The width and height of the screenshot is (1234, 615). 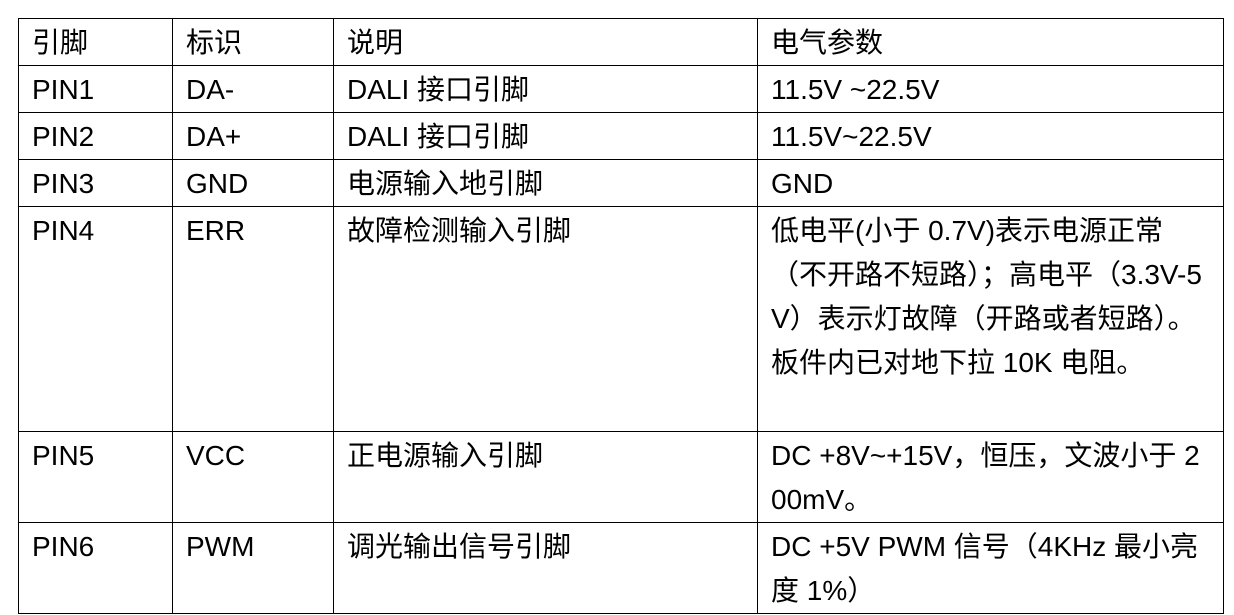 I want to click on cell-label: DA-, so click(x=253, y=89).